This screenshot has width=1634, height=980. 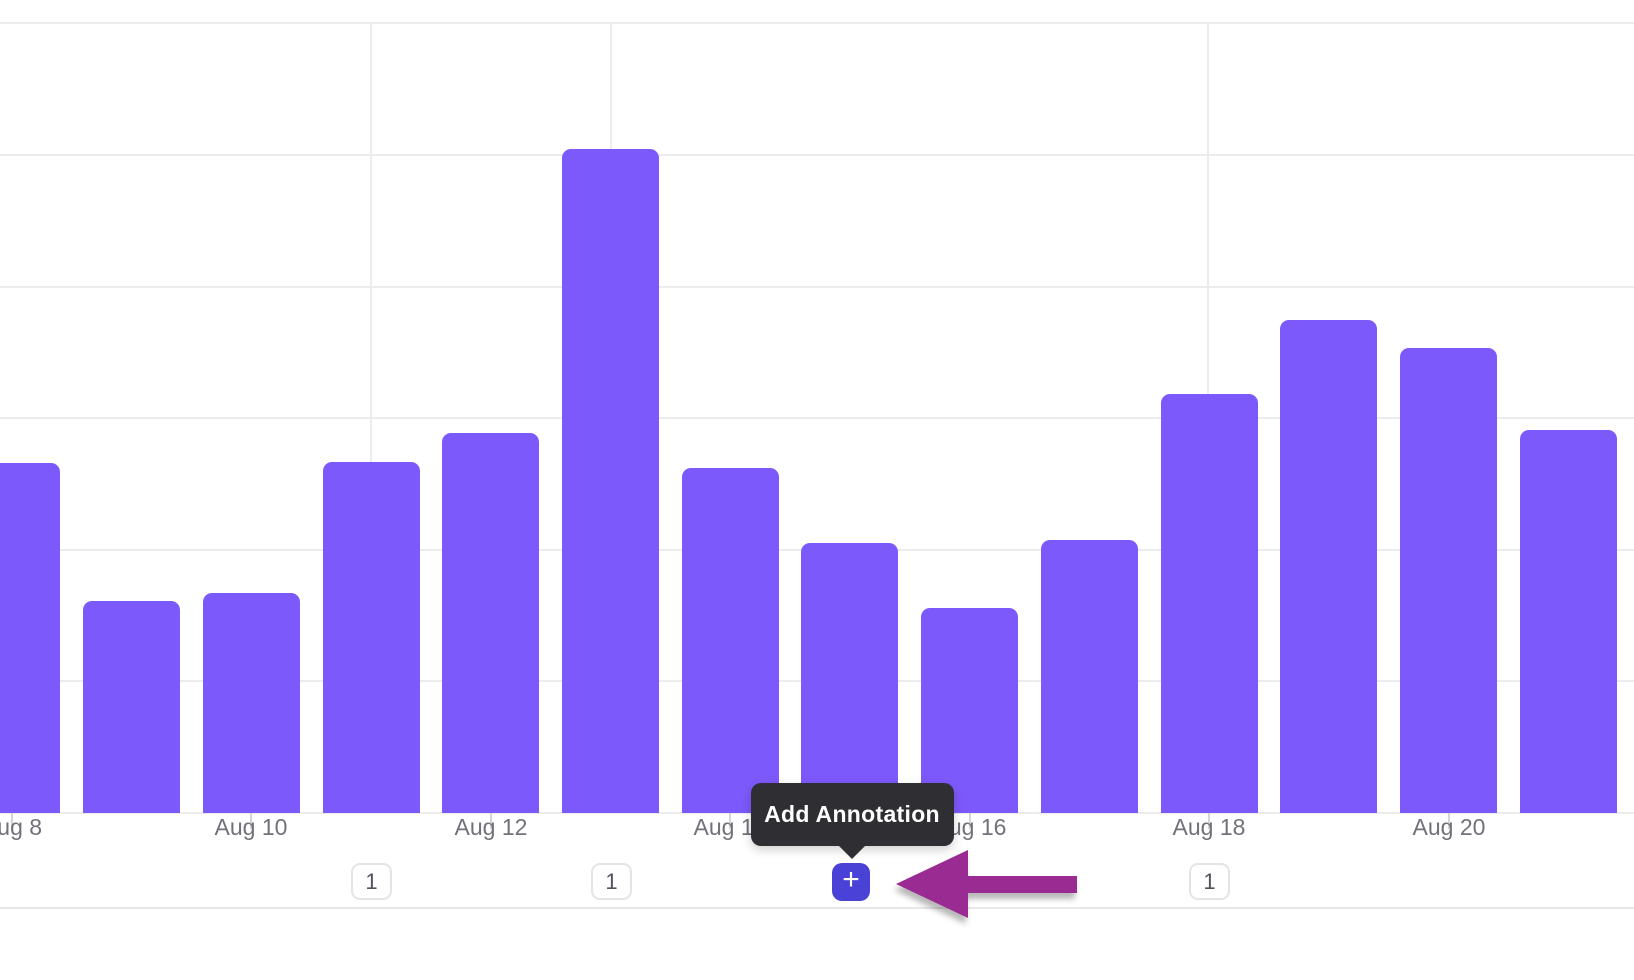 I want to click on tooltip-caret-icon, so click(x=852, y=852).